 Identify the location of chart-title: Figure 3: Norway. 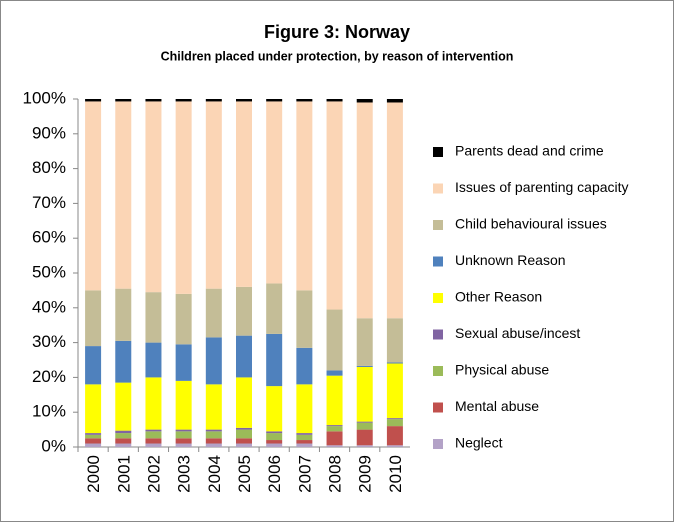
(337, 32).